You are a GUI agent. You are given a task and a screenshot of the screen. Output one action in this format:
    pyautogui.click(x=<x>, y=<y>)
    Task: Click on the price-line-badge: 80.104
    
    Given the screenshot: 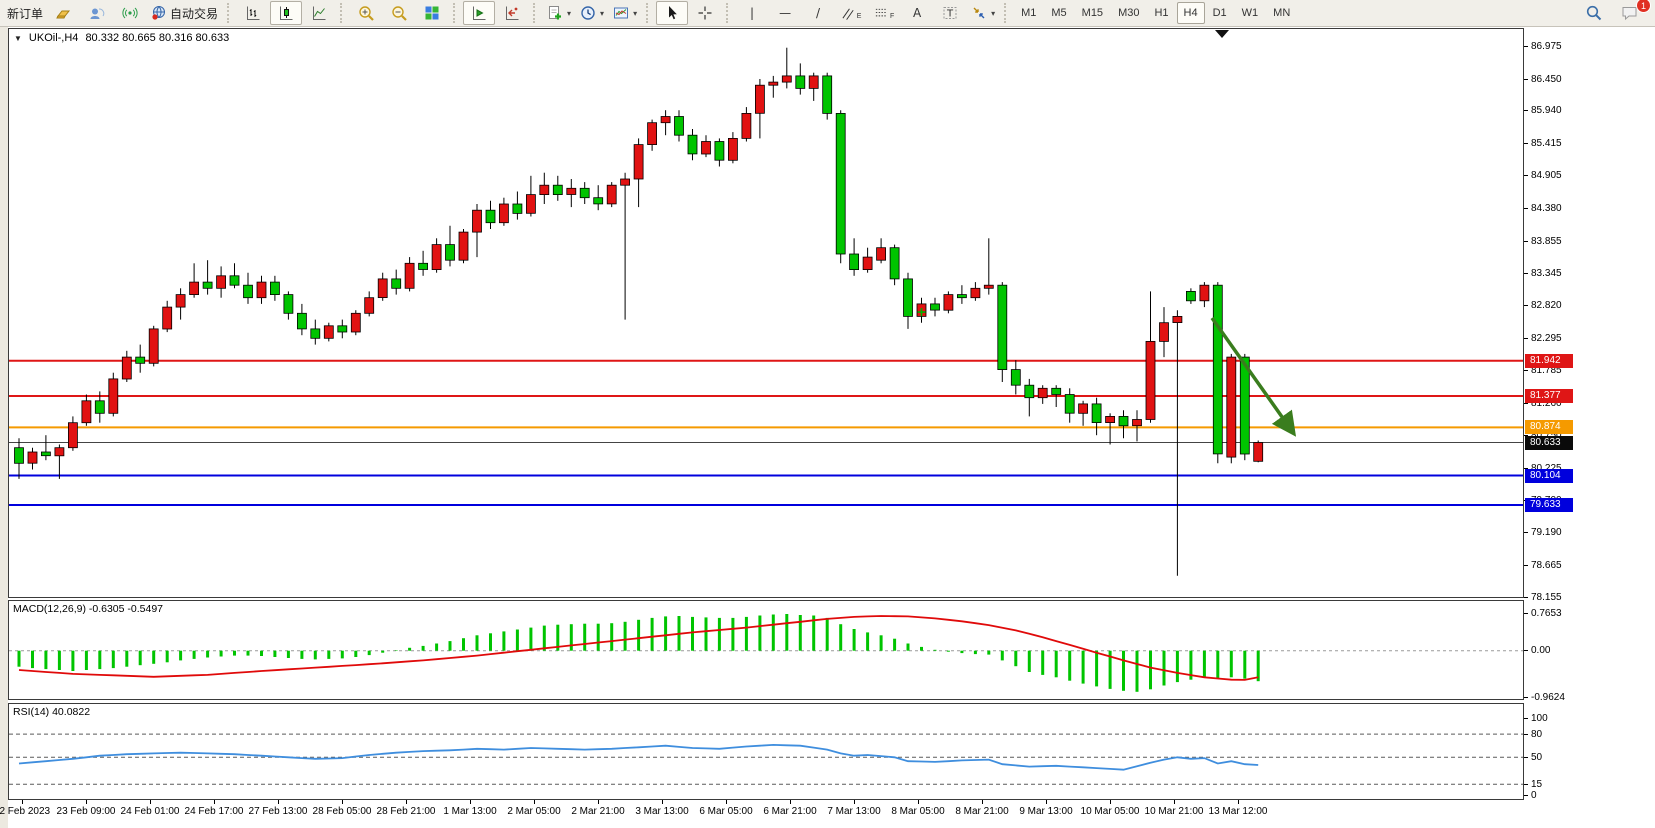 What is the action you would take?
    pyautogui.click(x=1549, y=475)
    